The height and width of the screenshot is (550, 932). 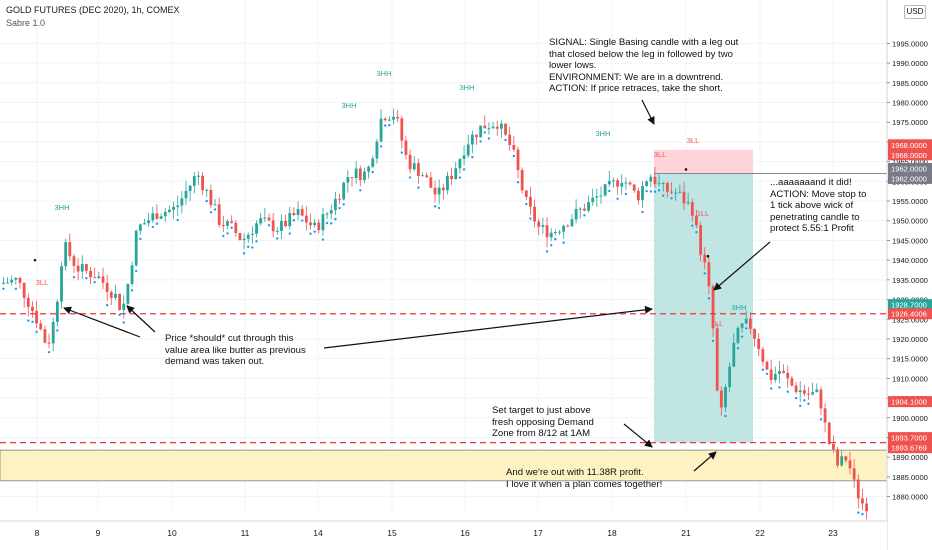 What do you see at coordinates (910, 402) in the screenshot?
I see `price-label-6: 1904.1000` at bounding box center [910, 402].